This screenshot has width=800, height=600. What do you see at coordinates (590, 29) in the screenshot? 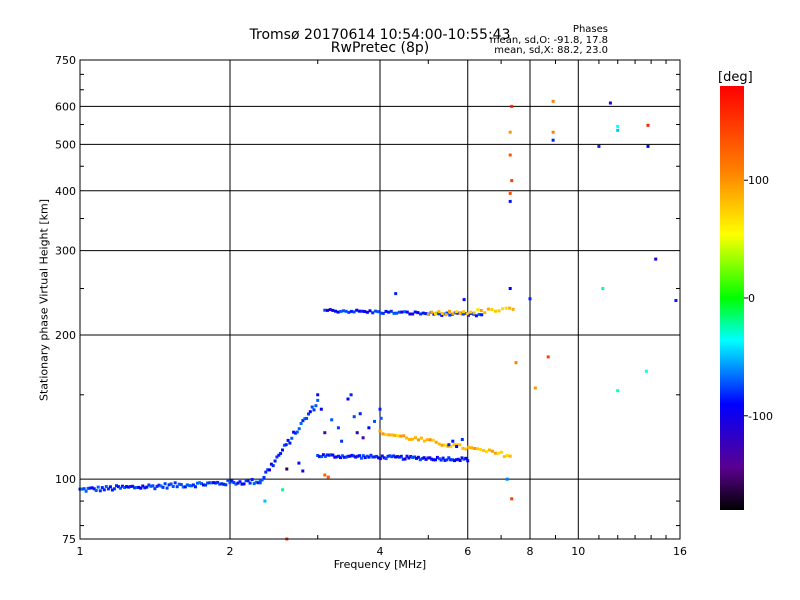
I see `stats-heading: Phases` at bounding box center [590, 29].